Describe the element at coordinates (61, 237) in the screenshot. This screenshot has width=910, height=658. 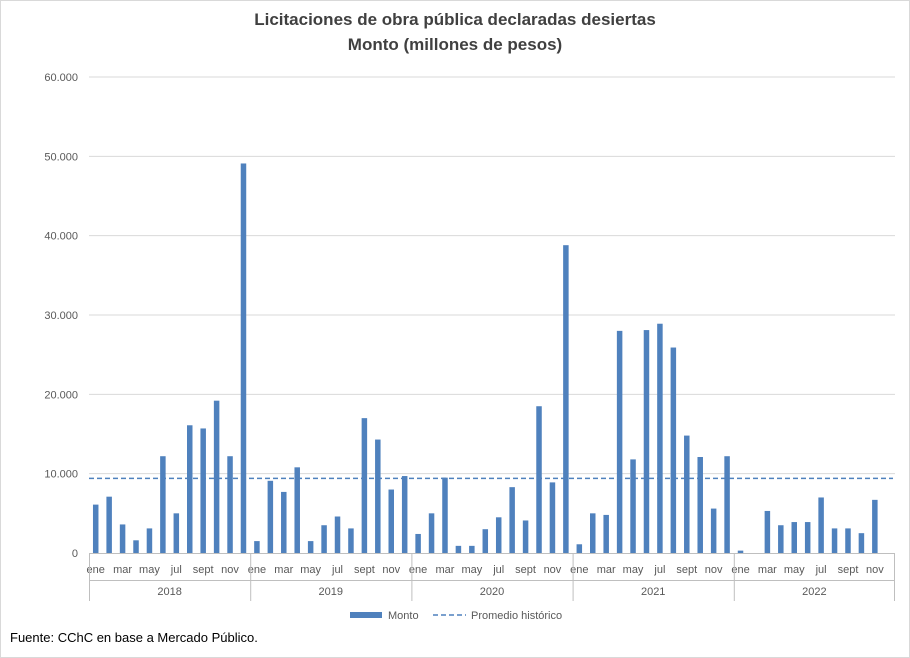
I see `y-tick-label: 40.000` at that location.